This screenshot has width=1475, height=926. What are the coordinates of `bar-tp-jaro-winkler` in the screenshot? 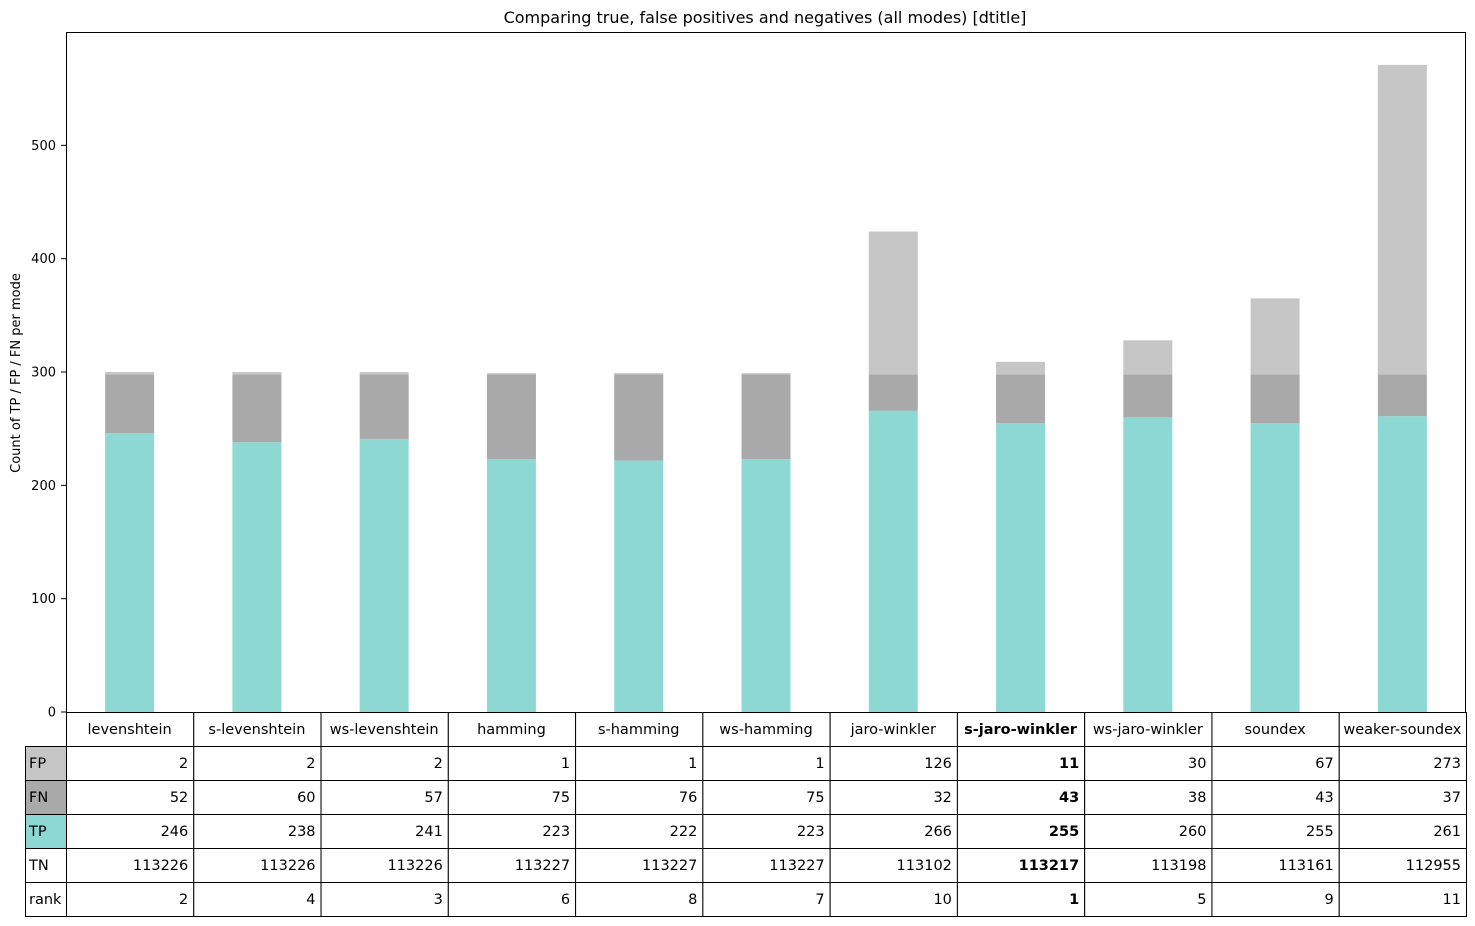 It's located at (893, 561).